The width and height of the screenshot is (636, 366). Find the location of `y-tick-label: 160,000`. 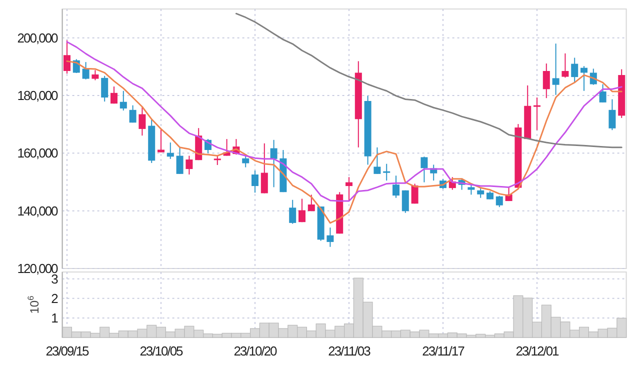

y-tick-label: 160,000 is located at coordinates (37, 153).